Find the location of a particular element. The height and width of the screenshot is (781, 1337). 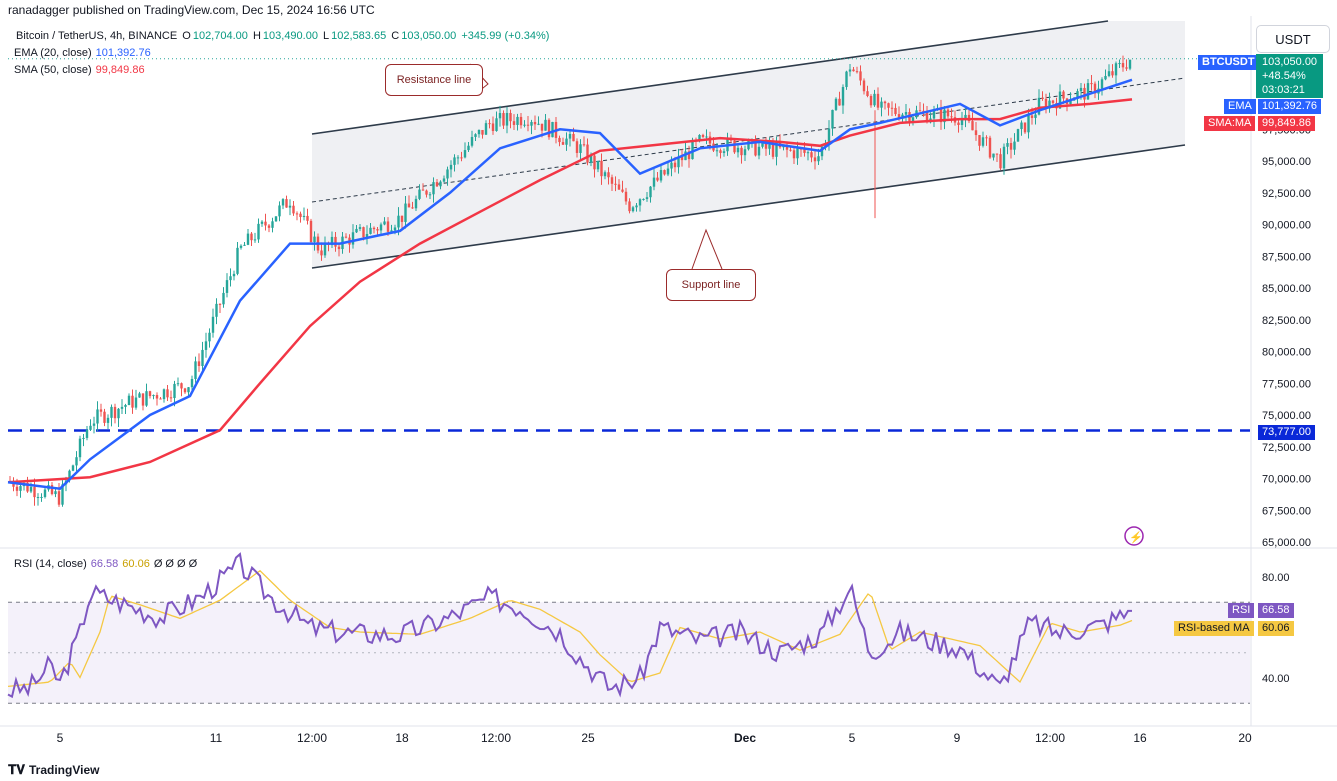

ema-legend: EMA (20, close) 101,392.76 is located at coordinates (82, 53).